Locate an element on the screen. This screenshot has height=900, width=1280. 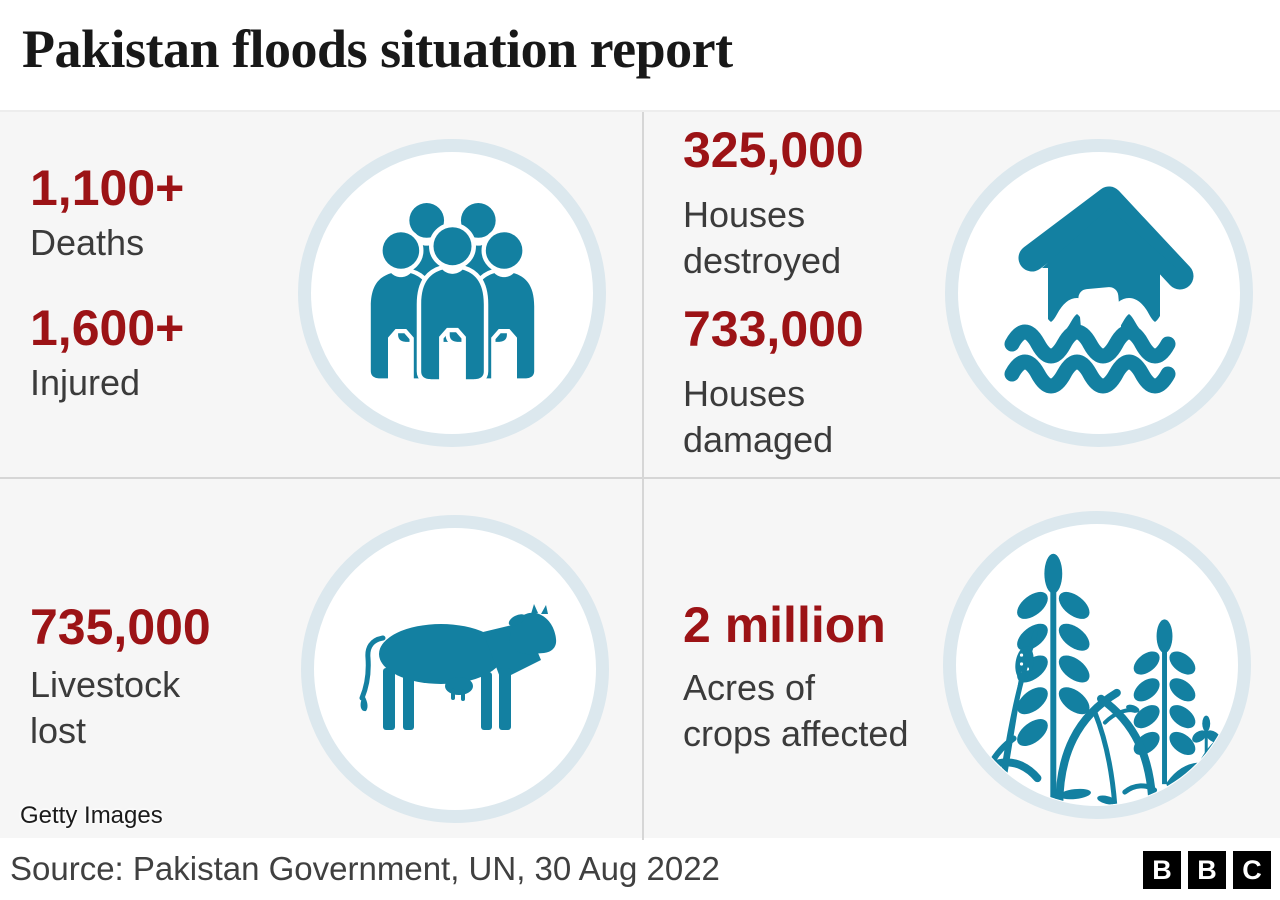
stat-label: crops affected is located at coordinates (796, 733).